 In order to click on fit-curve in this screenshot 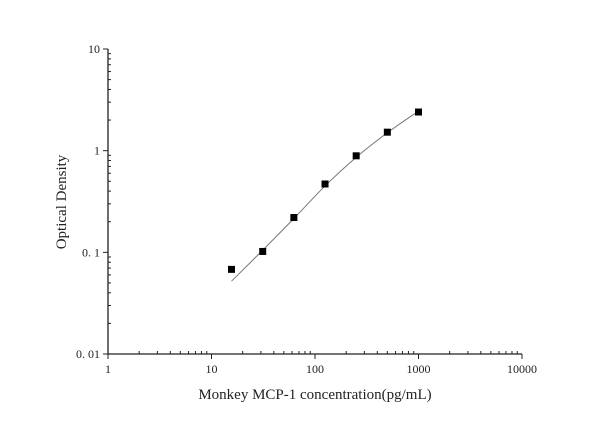, I will do `click(325, 196)`.